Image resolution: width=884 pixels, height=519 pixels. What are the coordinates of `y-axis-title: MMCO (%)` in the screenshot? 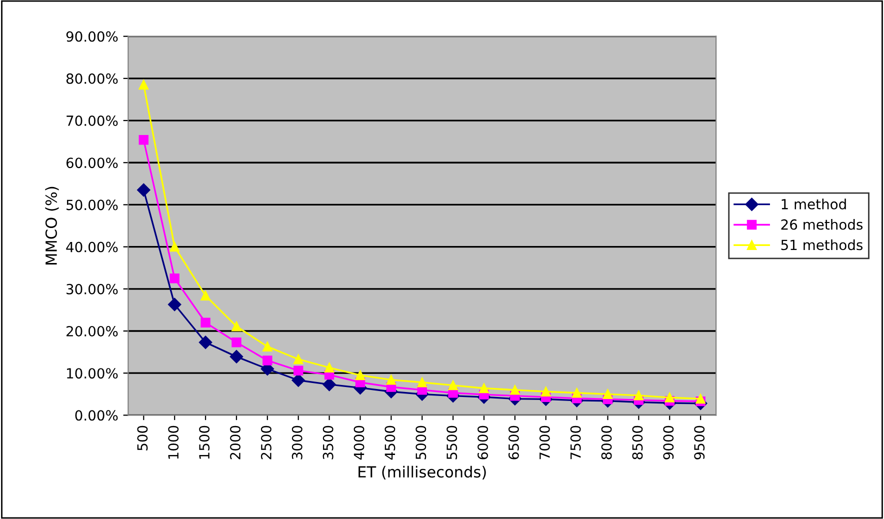 It's located at (52, 225).